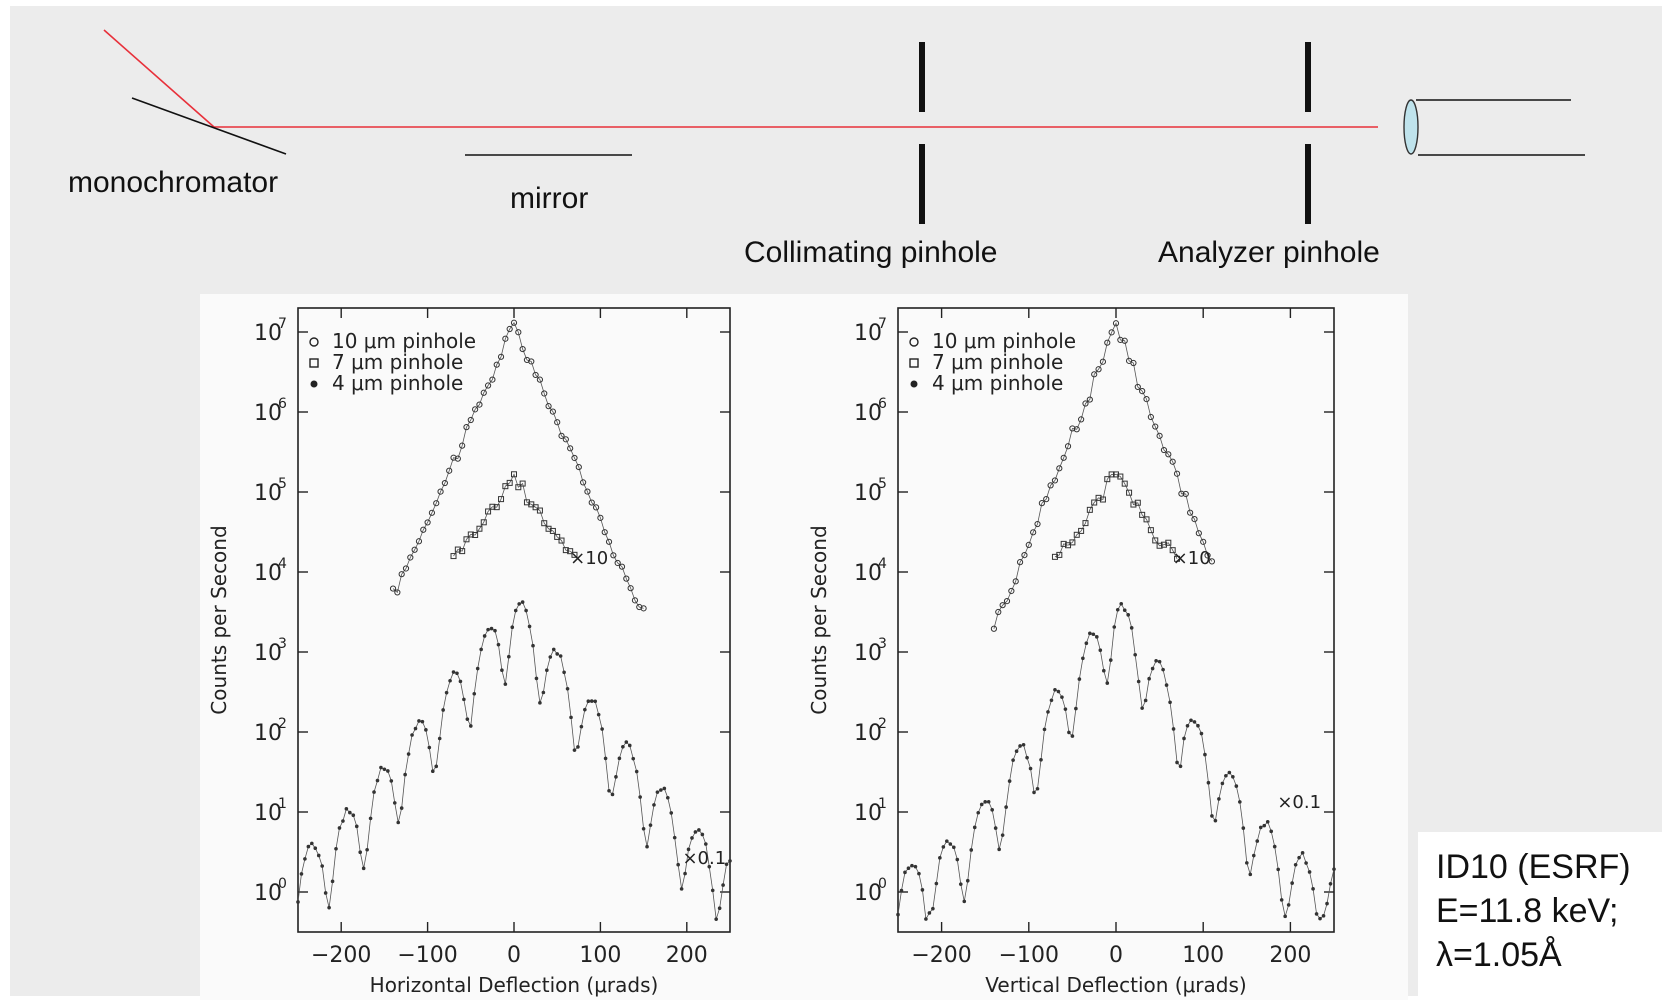 This screenshot has height=1001, width=1672. Describe the element at coordinates (914, 384) in the screenshot. I see `legend-marker-dot` at that location.